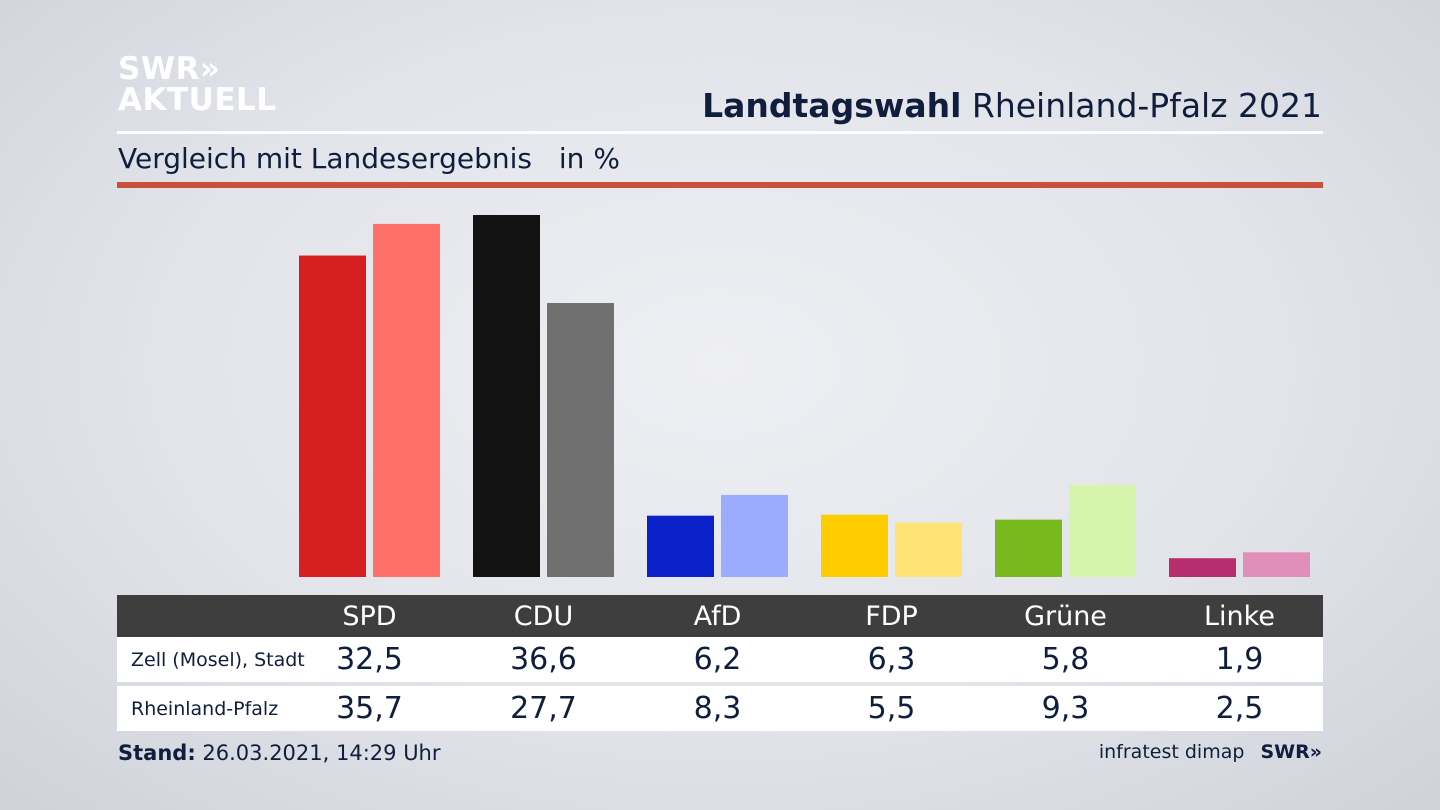 This screenshot has height=810, width=1440. Describe the element at coordinates (720, 132) in the screenshot. I see `title-divider` at that location.